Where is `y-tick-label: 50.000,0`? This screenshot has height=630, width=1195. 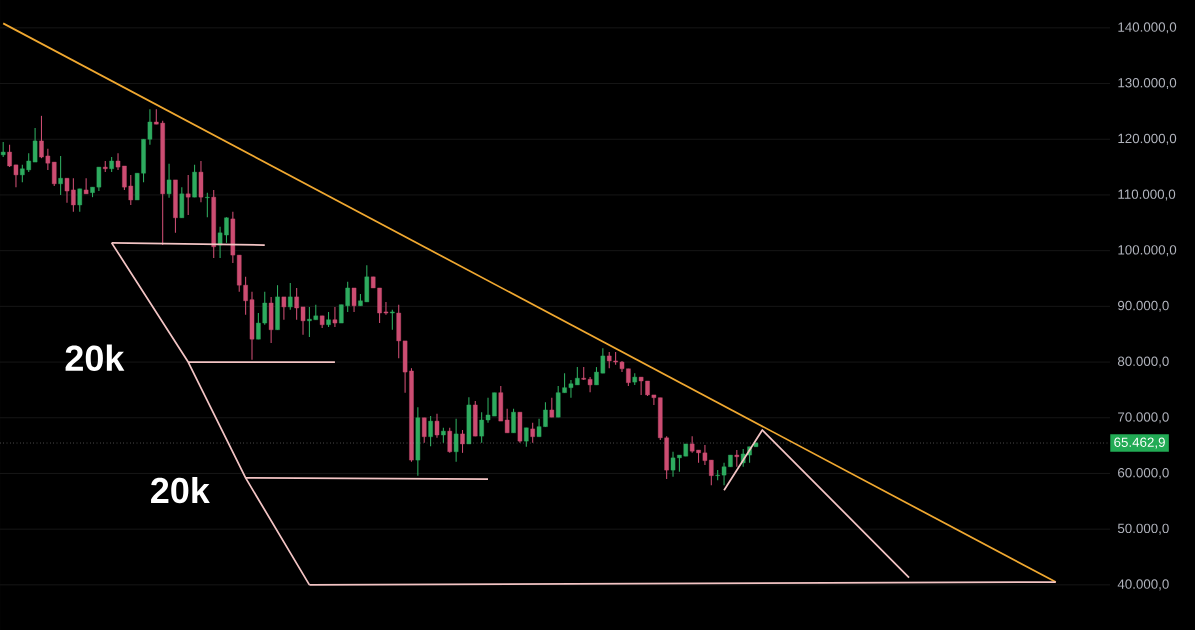 y-tick-label: 50.000,0 is located at coordinates (1143, 529).